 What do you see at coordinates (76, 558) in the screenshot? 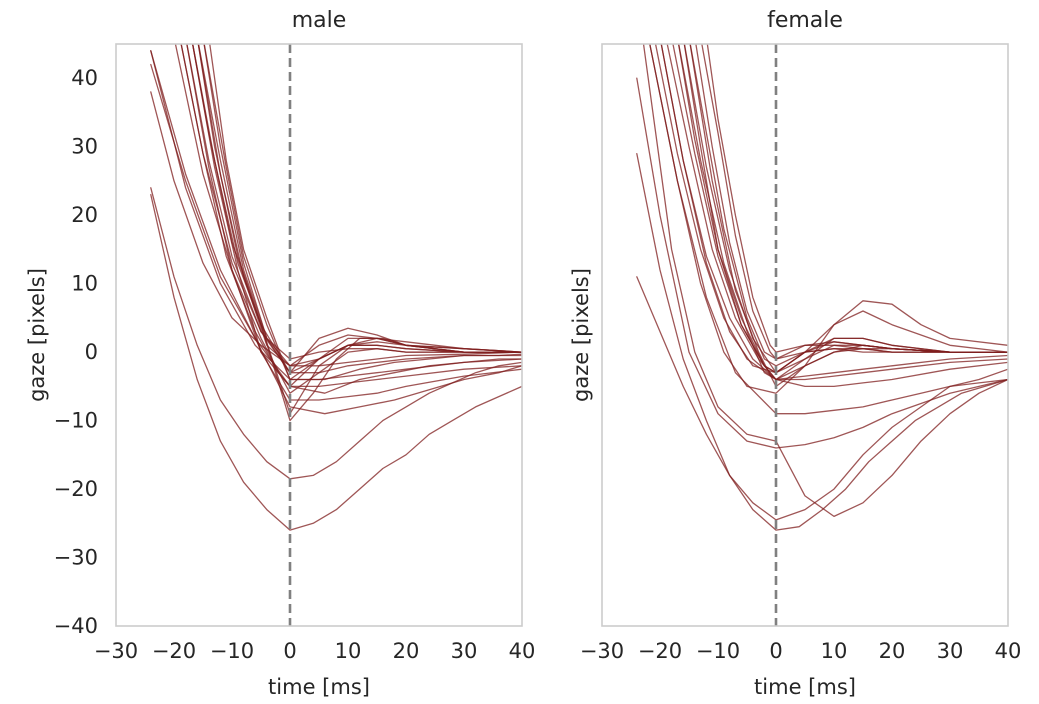
I see `y-tick-label: −30` at bounding box center [76, 558].